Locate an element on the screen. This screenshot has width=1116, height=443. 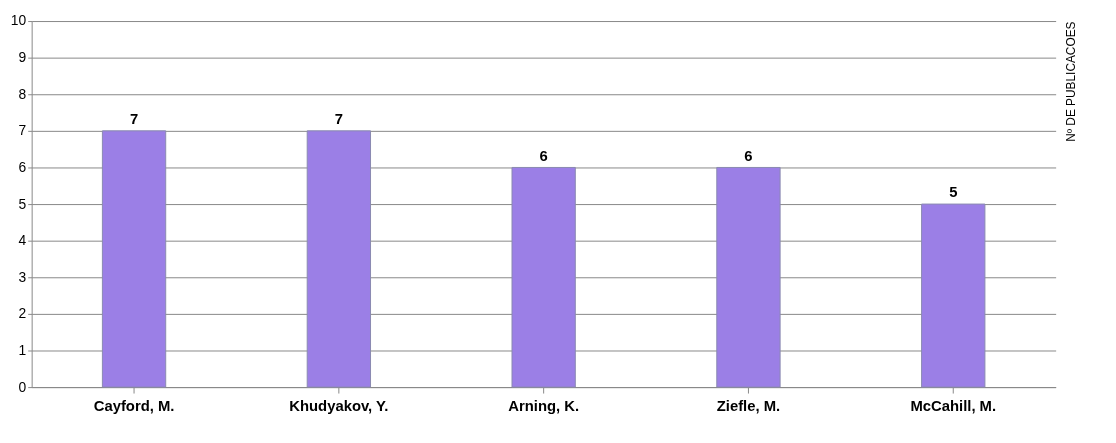
y-axis-title: Nº DE PUBLICACOES is located at coordinates (1070, 81).